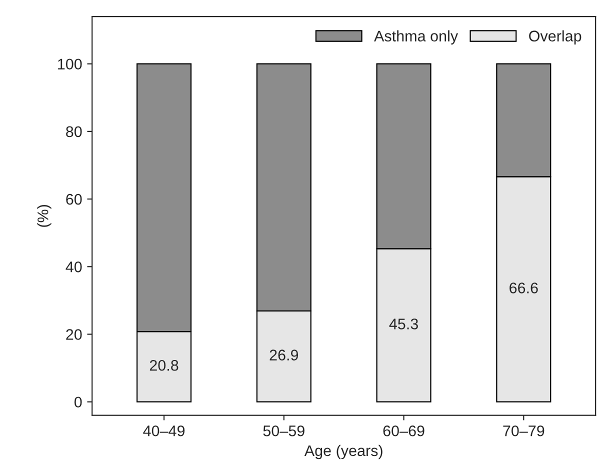  Describe the element at coordinates (416, 37) in the screenshot. I see `legend-label: Asthma only` at that location.